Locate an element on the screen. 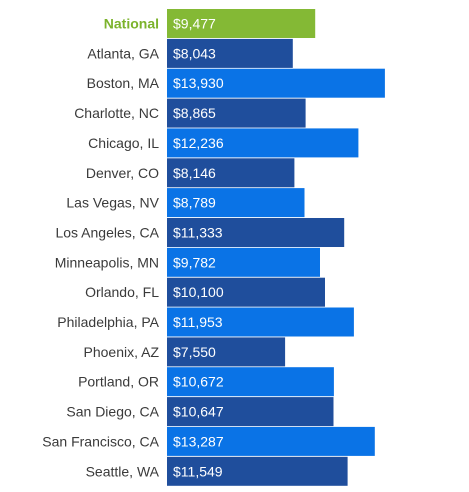 Image resolution: width=469 pixels, height=492 pixels. value-label: $8,043 is located at coordinates (194, 53).